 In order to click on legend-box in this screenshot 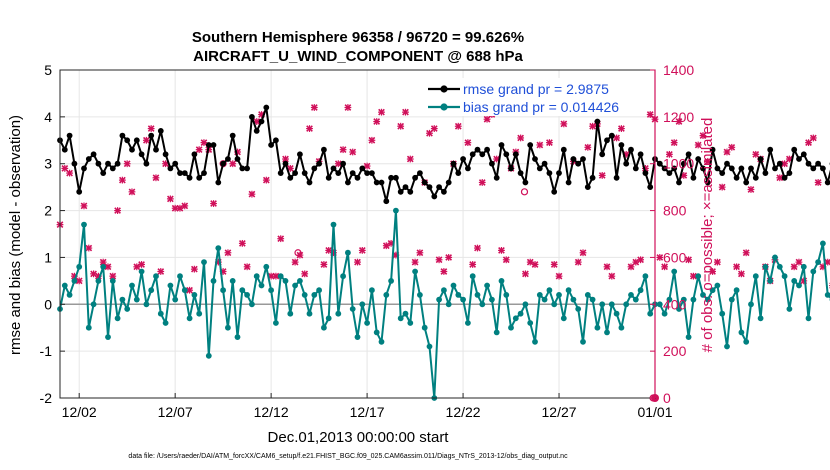, I will do `click(535, 97)`.